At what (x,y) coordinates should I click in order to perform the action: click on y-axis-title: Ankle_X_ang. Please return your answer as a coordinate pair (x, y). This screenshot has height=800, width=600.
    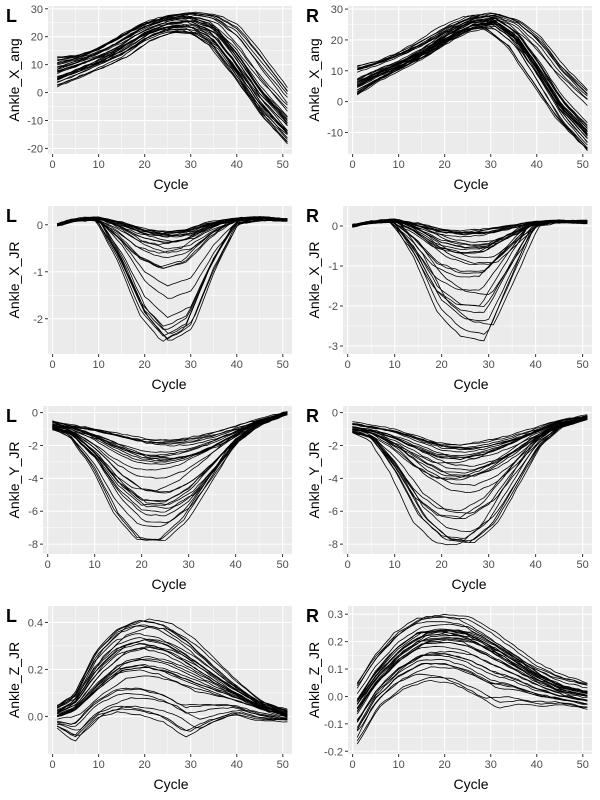
    Looking at the image, I should click on (14, 79).